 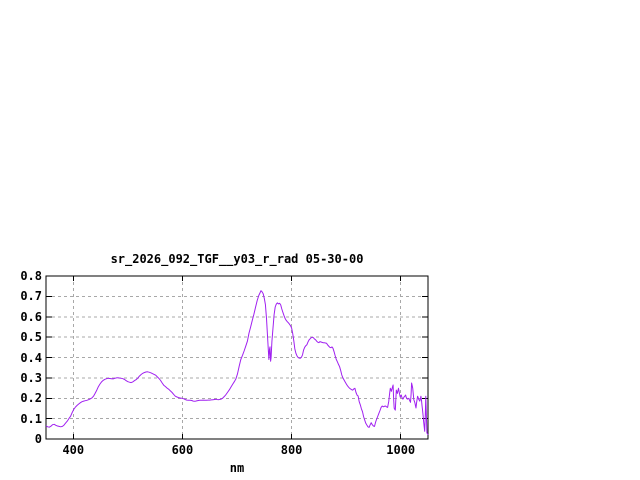 I want to click on x-tick-label: 800, so click(x=291, y=450).